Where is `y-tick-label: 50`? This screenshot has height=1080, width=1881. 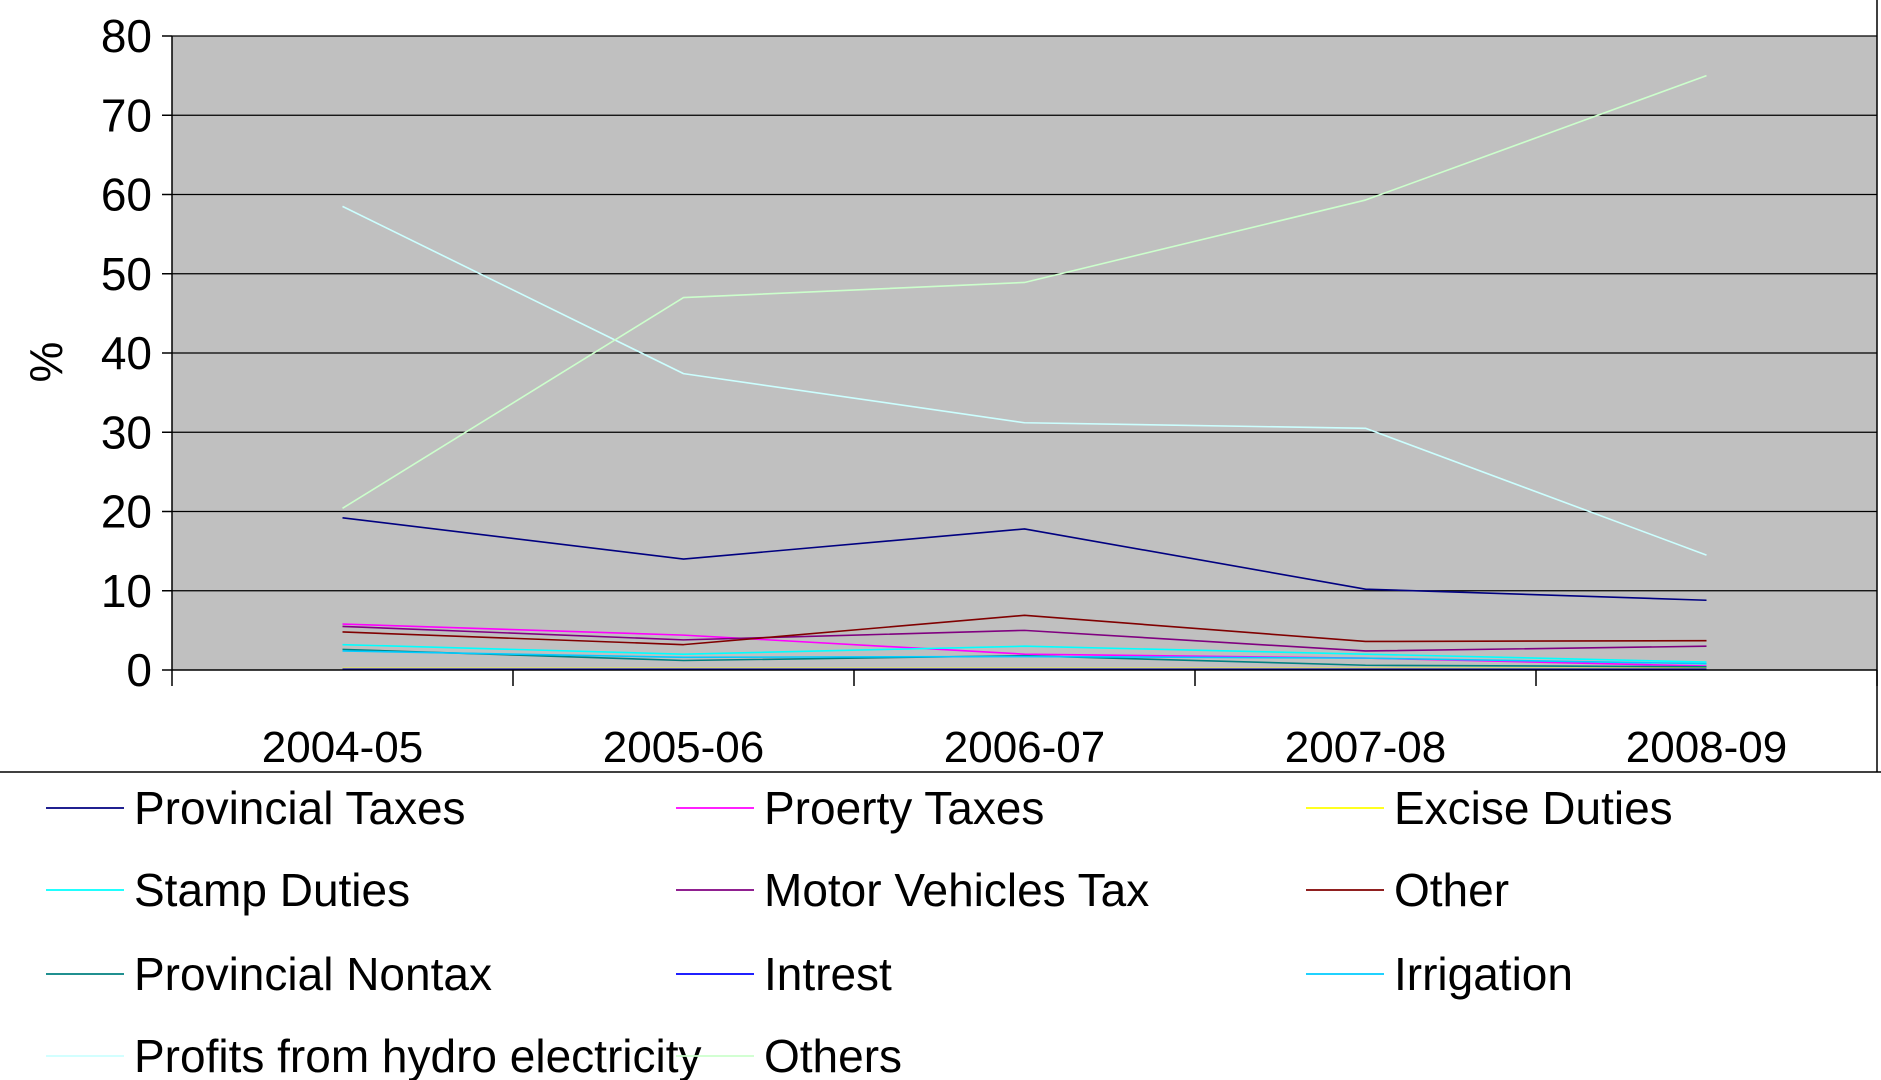
y-tick-label: 50 is located at coordinates (126, 274).